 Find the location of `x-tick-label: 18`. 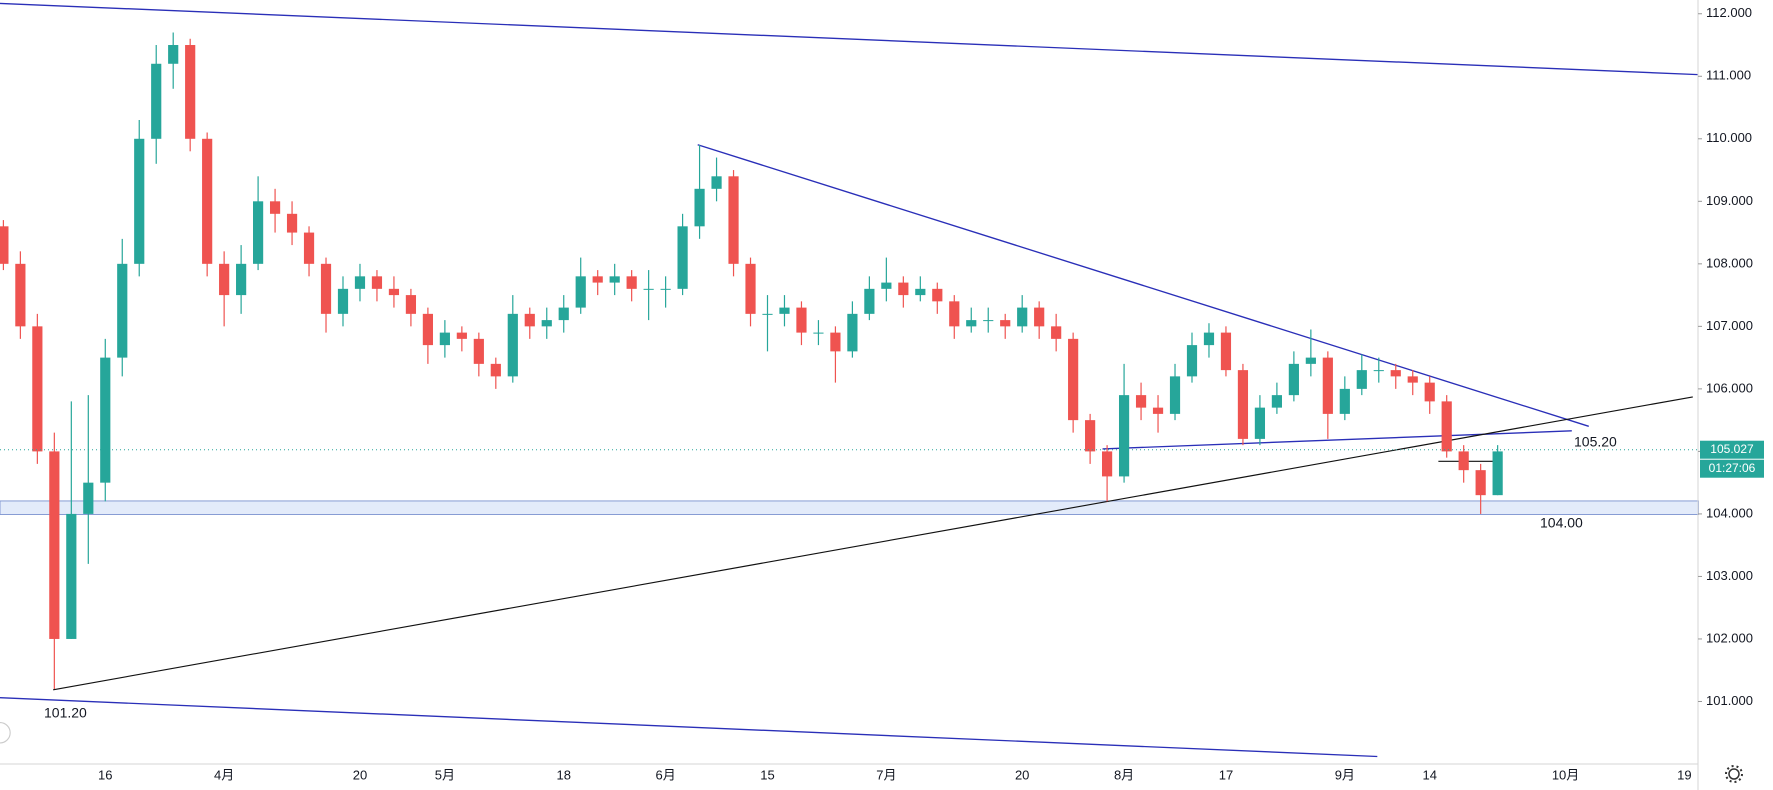

x-tick-label: 18 is located at coordinates (564, 774).